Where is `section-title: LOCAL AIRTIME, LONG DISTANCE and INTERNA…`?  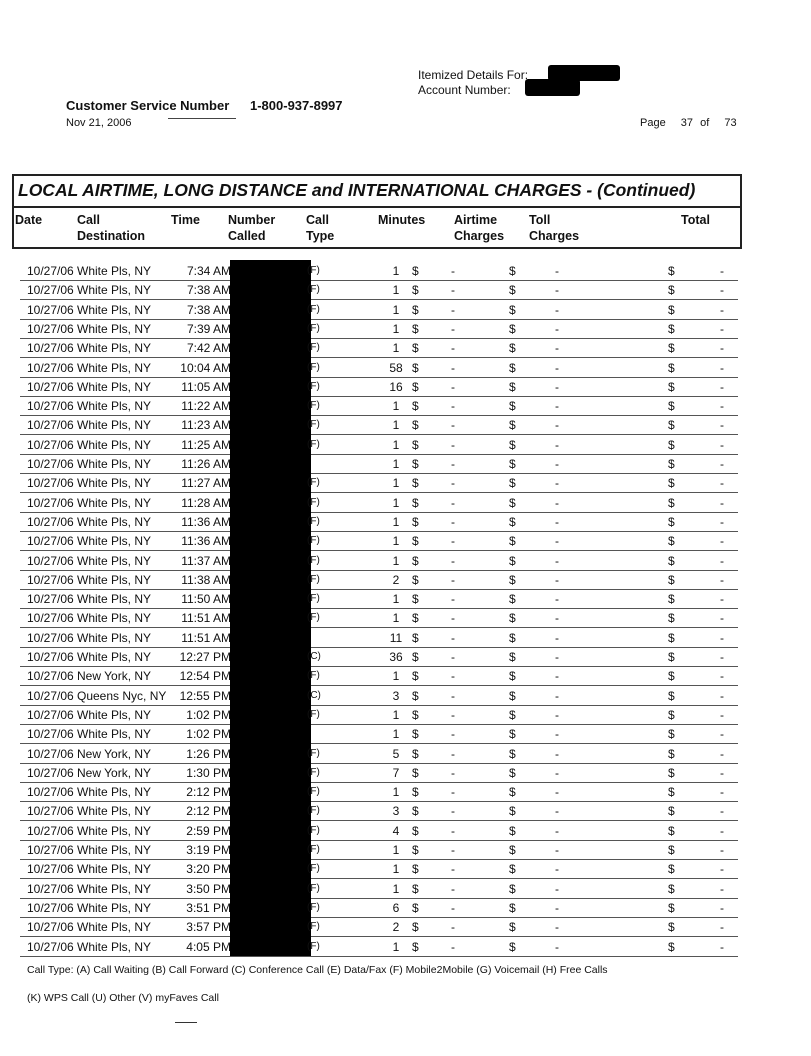 section-title: LOCAL AIRTIME, LONG DISTANCE and INTERNA… is located at coordinates (357, 190).